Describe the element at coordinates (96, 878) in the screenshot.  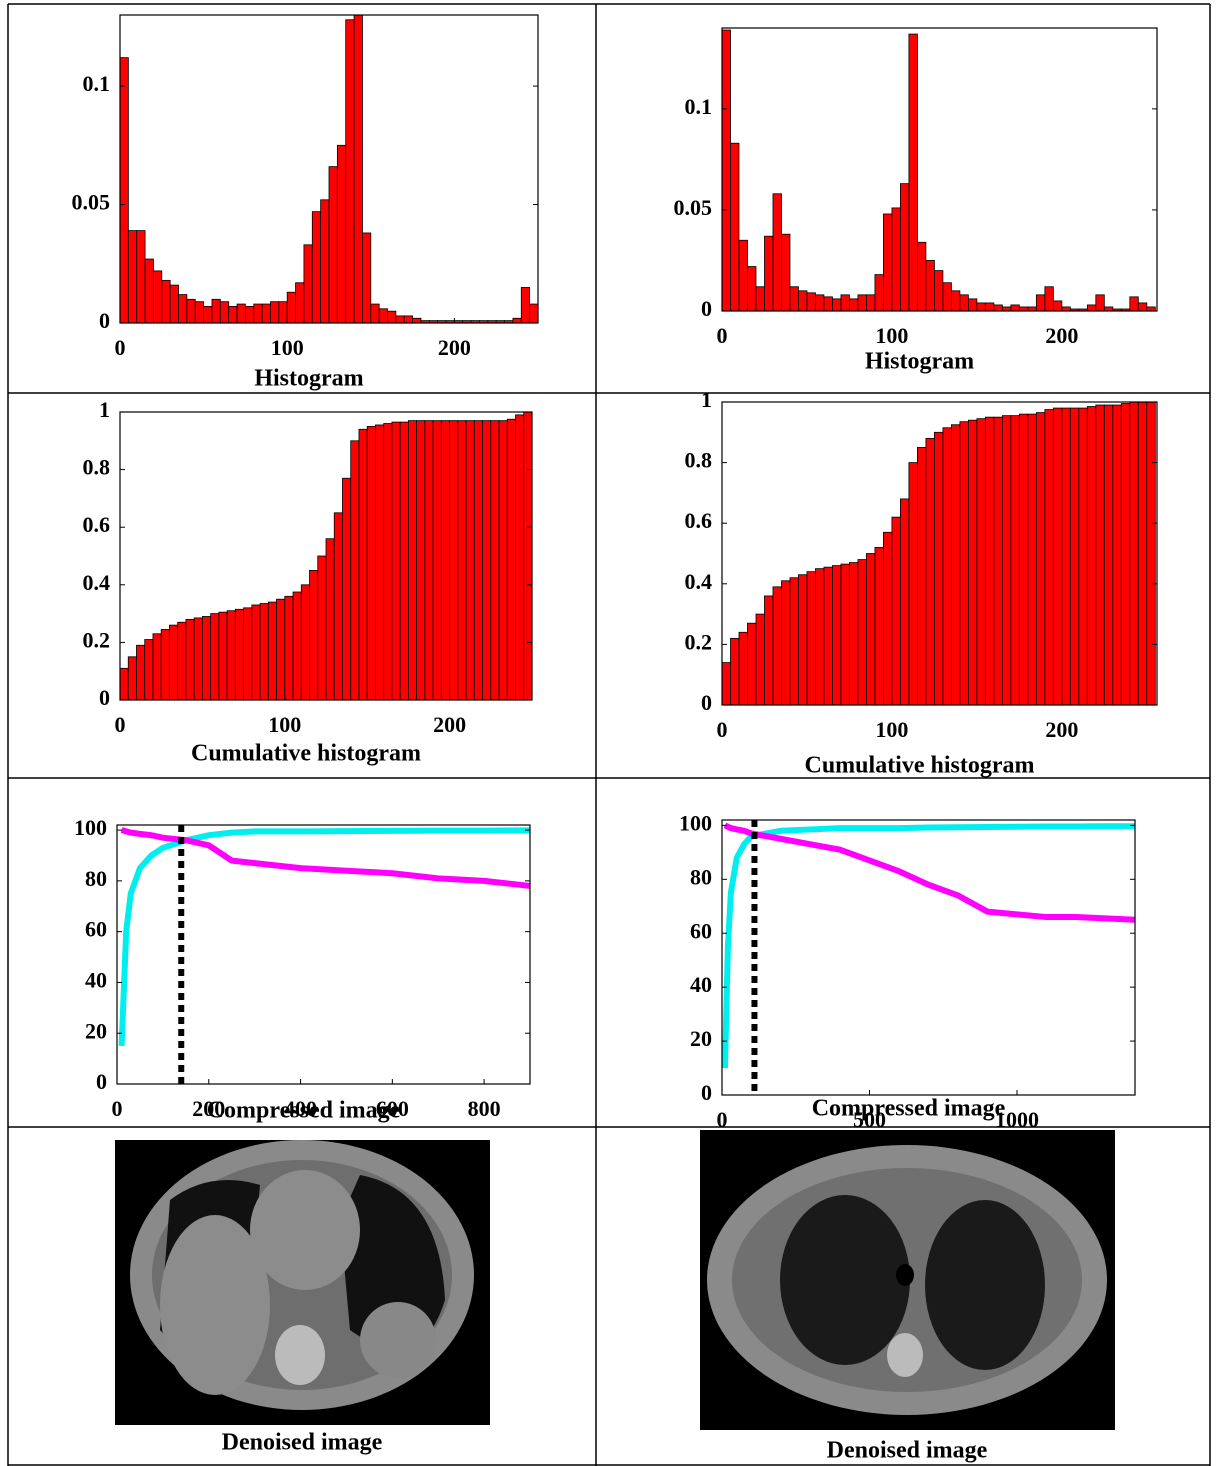
I see `y-tick-label: 80` at that location.